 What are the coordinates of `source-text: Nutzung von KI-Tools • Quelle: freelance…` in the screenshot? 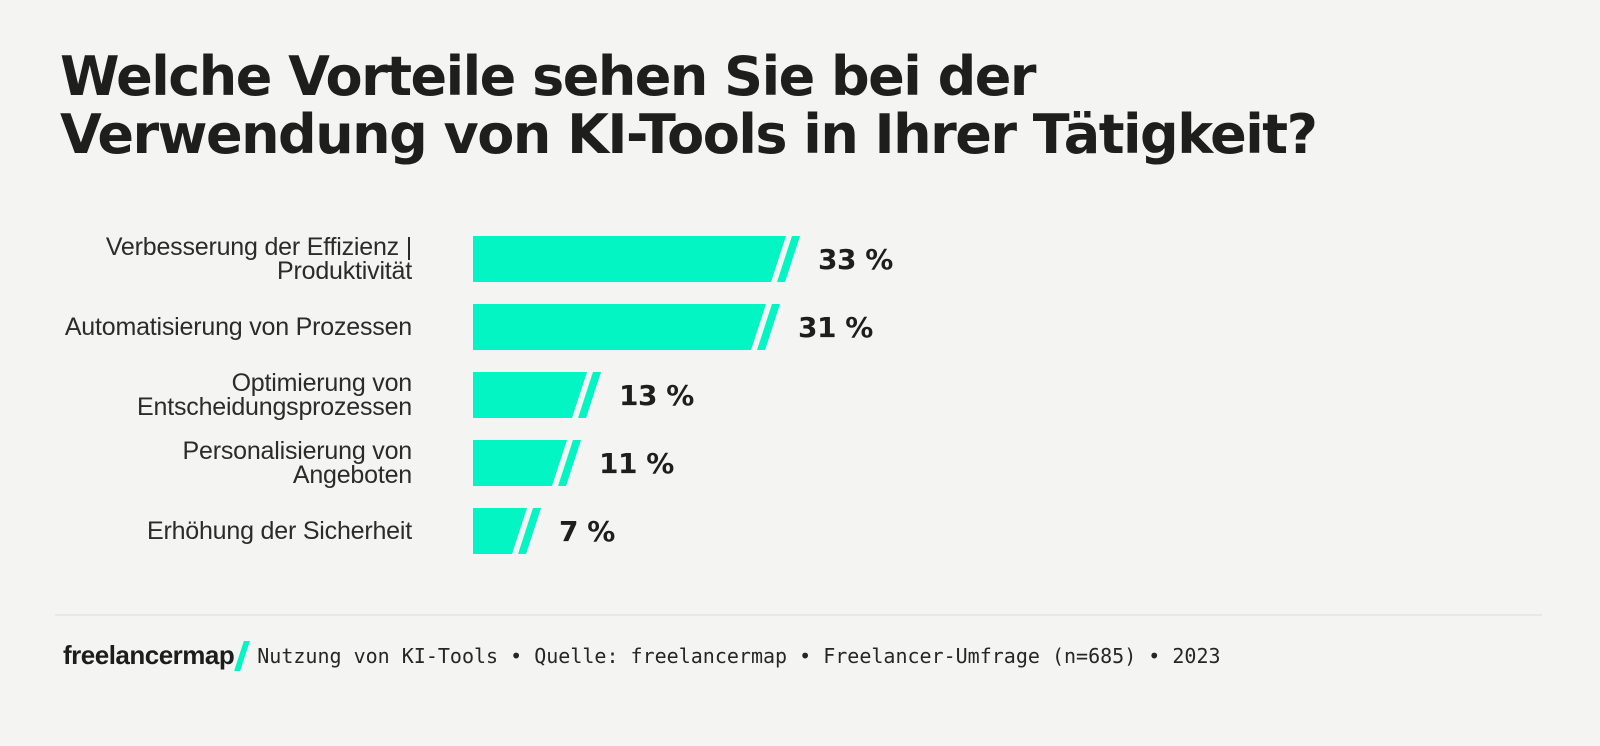 It's located at (739, 655).